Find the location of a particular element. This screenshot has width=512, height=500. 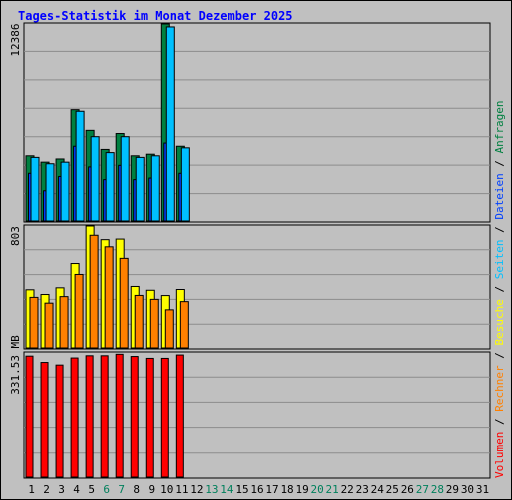

x-tick-label: 25 is located at coordinates (392, 489).